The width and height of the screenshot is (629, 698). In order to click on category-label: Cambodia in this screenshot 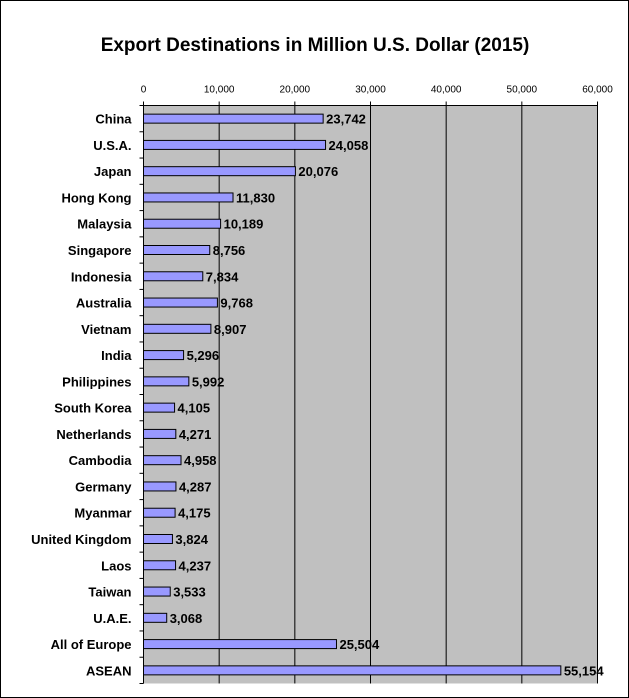, I will do `click(101, 460)`.